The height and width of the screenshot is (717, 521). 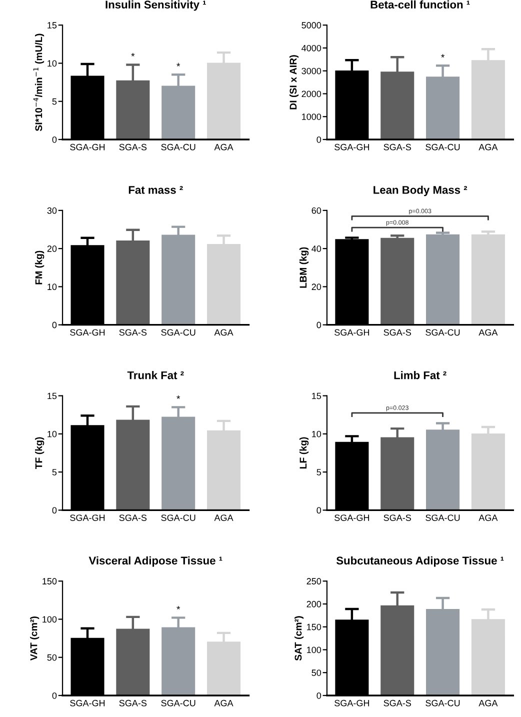 What do you see at coordinates (312, 117) in the screenshot?
I see `y-tick-label: 1000` at bounding box center [312, 117].